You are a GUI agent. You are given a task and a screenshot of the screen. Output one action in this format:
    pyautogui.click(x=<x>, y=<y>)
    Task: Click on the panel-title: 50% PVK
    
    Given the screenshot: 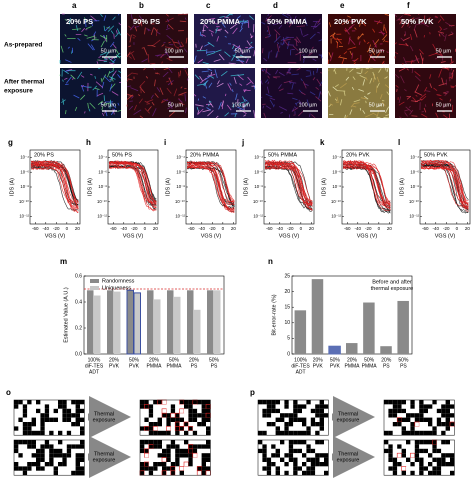 What is the action you would take?
    pyautogui.click(x=417, y=21)
    